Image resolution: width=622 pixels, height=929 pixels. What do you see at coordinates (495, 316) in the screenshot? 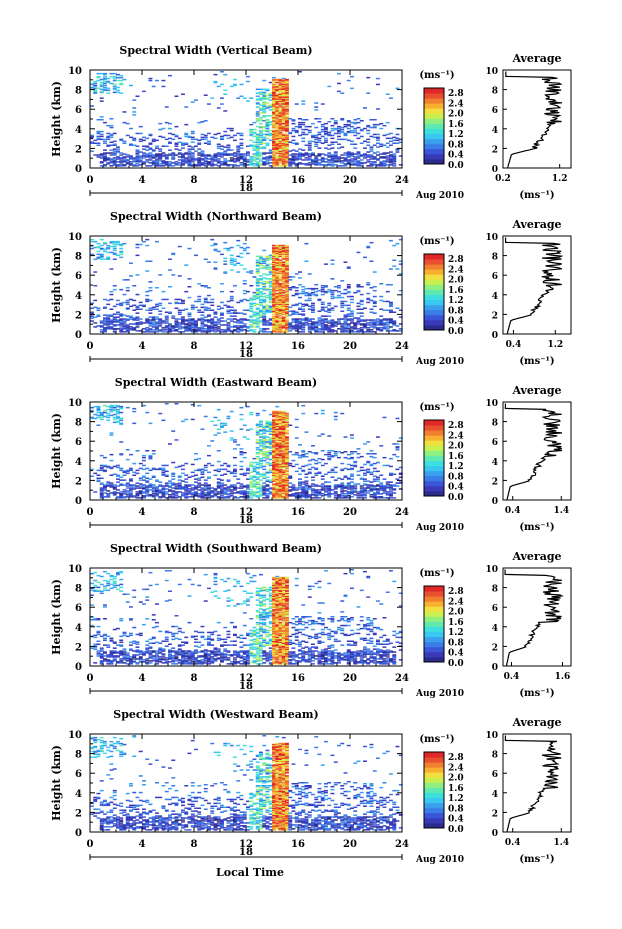
I see `avg-y-tick-label: 2` at bounding box center [495, 316].